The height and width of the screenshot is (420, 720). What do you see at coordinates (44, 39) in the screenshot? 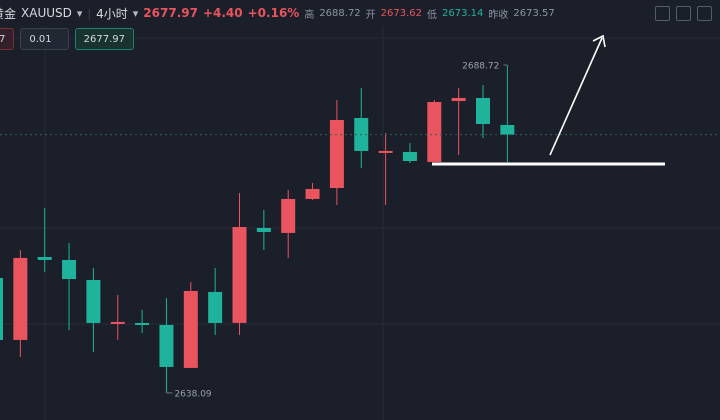
I see `lot-input: 0.01` at bounding box center [44, 39].